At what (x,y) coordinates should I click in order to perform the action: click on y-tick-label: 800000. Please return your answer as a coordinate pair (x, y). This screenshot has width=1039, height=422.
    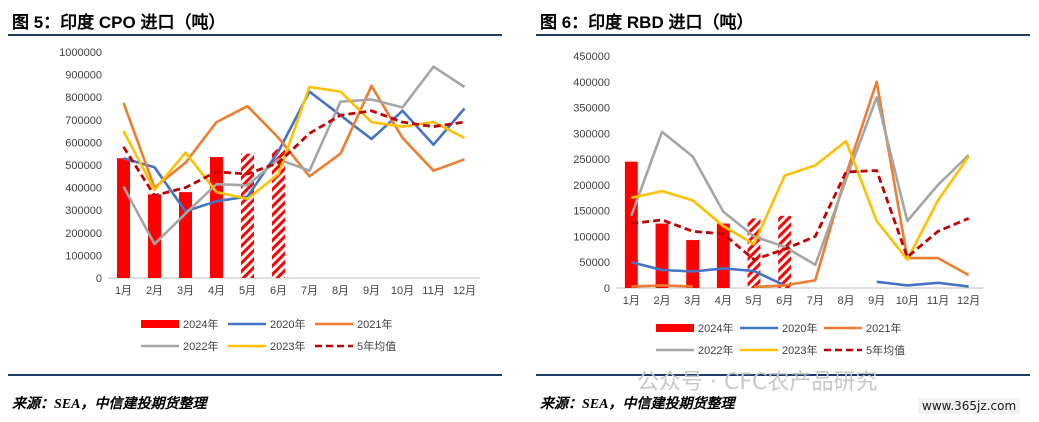
    Looking at the image, I should click on (83, 98).